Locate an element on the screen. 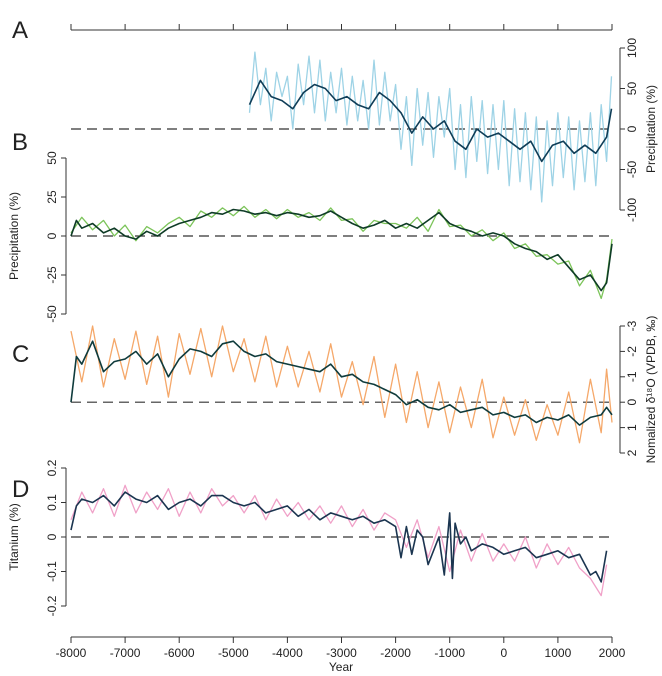 This screenshot has width=662, height=676. smoothed-series-a is located at coordinates (430, 121).